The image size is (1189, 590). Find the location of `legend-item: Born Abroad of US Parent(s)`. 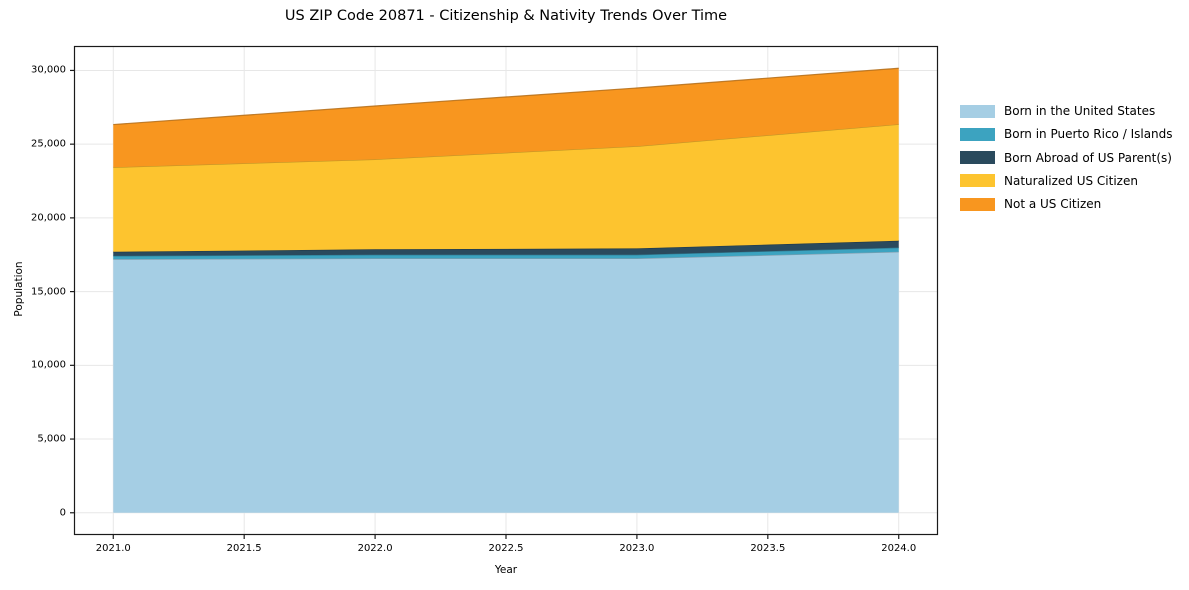

legend-item: Born Abroad of US Parent(s) is located at coordinates (1066, 158).